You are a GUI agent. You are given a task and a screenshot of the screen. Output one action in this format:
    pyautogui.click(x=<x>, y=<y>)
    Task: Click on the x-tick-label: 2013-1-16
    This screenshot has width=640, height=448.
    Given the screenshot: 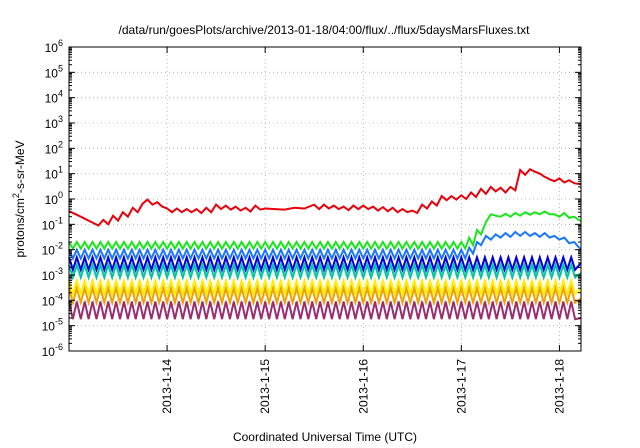 What is the action you would take?
    pyautogui.click(x=363, y=386)
    